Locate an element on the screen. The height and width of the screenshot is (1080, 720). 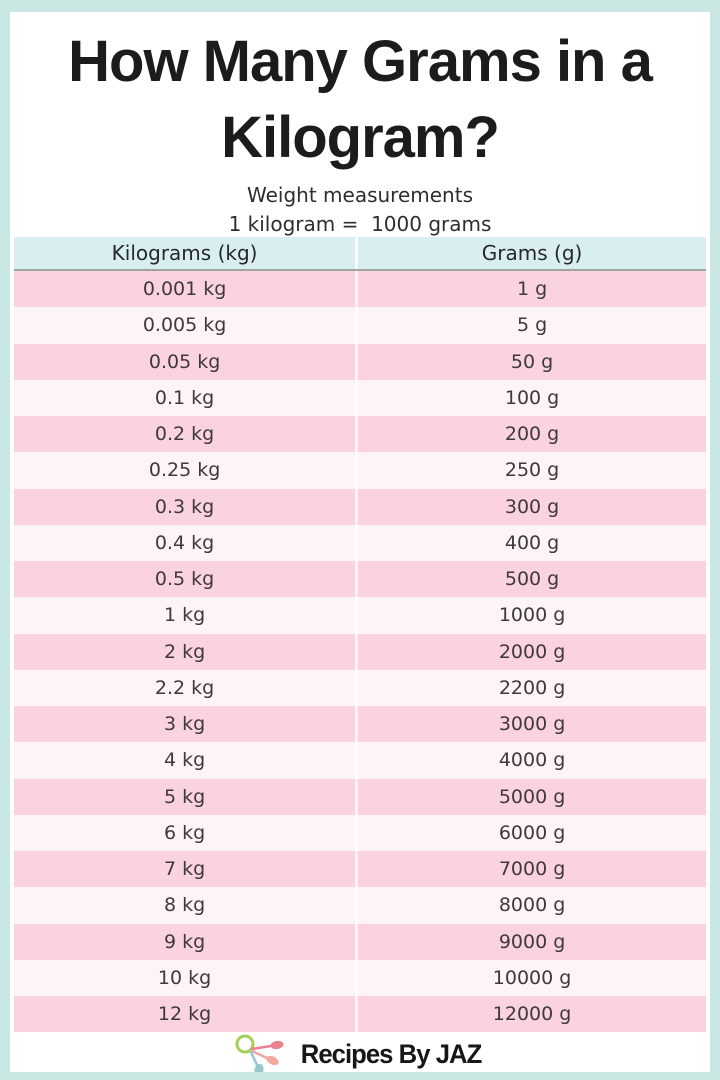
grams-cell: 4000 g is located at coordinates (530, 760).